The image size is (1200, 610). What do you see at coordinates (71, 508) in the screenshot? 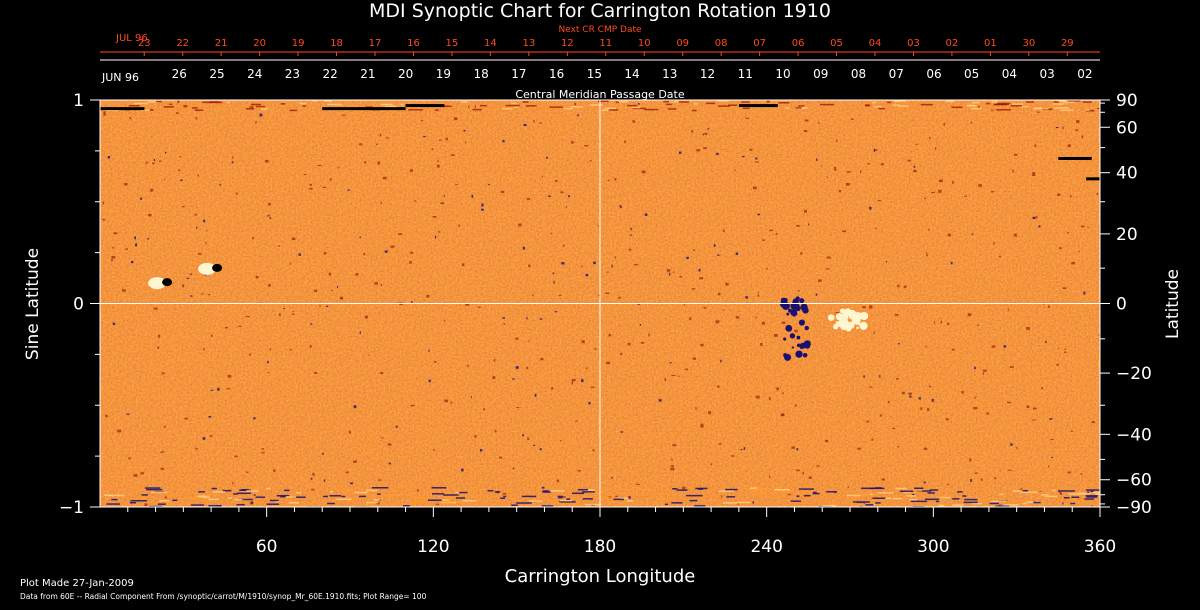
I see `y-left-tick-label: −1` at bounding box center [71, 508].